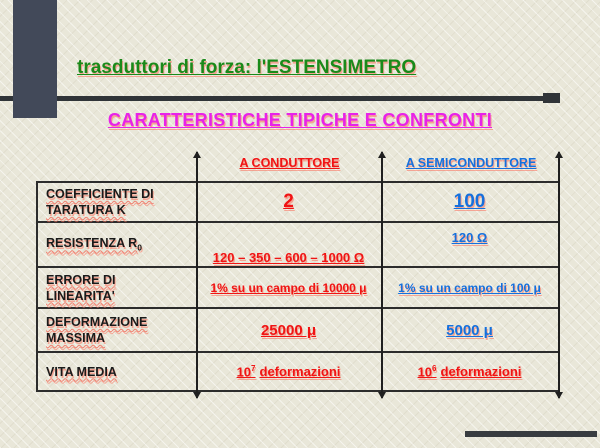 This screenshot has height=448, width=600. What do you see at coordinates (247, 67) in the screenshot?
I see `slide-title: trasduttori di forza: l'ESTENSIMETRO` at bounding box center [247, 67].